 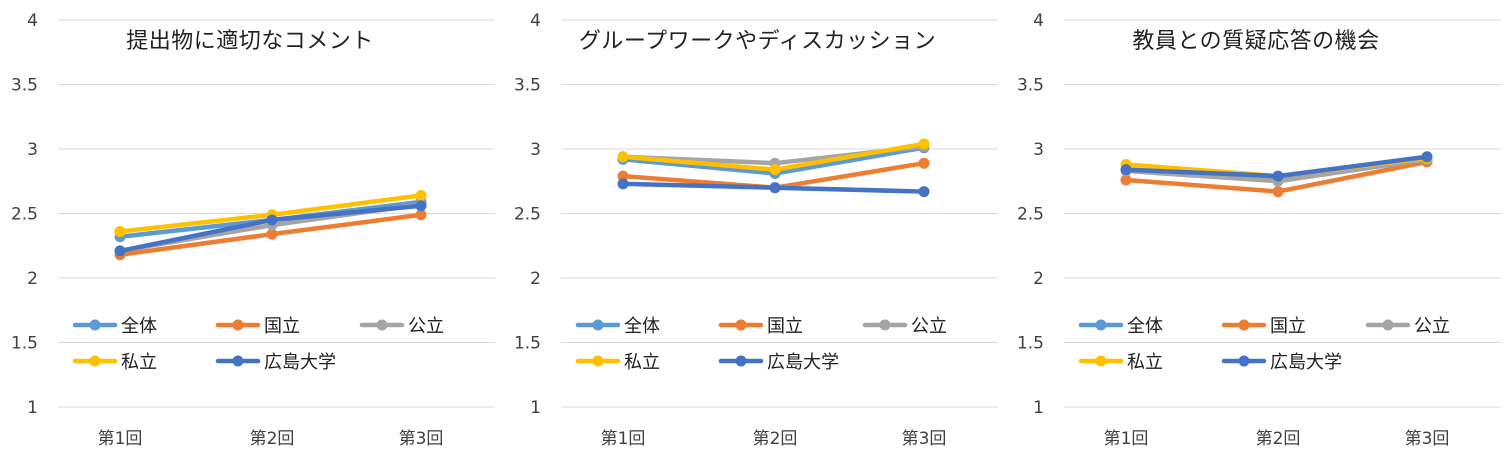 What do you see at coordinates (1256, 41) in the screenshot?
I see `chart-title: 教員との質疑応答の機会` at bounding box center [1256, 41].